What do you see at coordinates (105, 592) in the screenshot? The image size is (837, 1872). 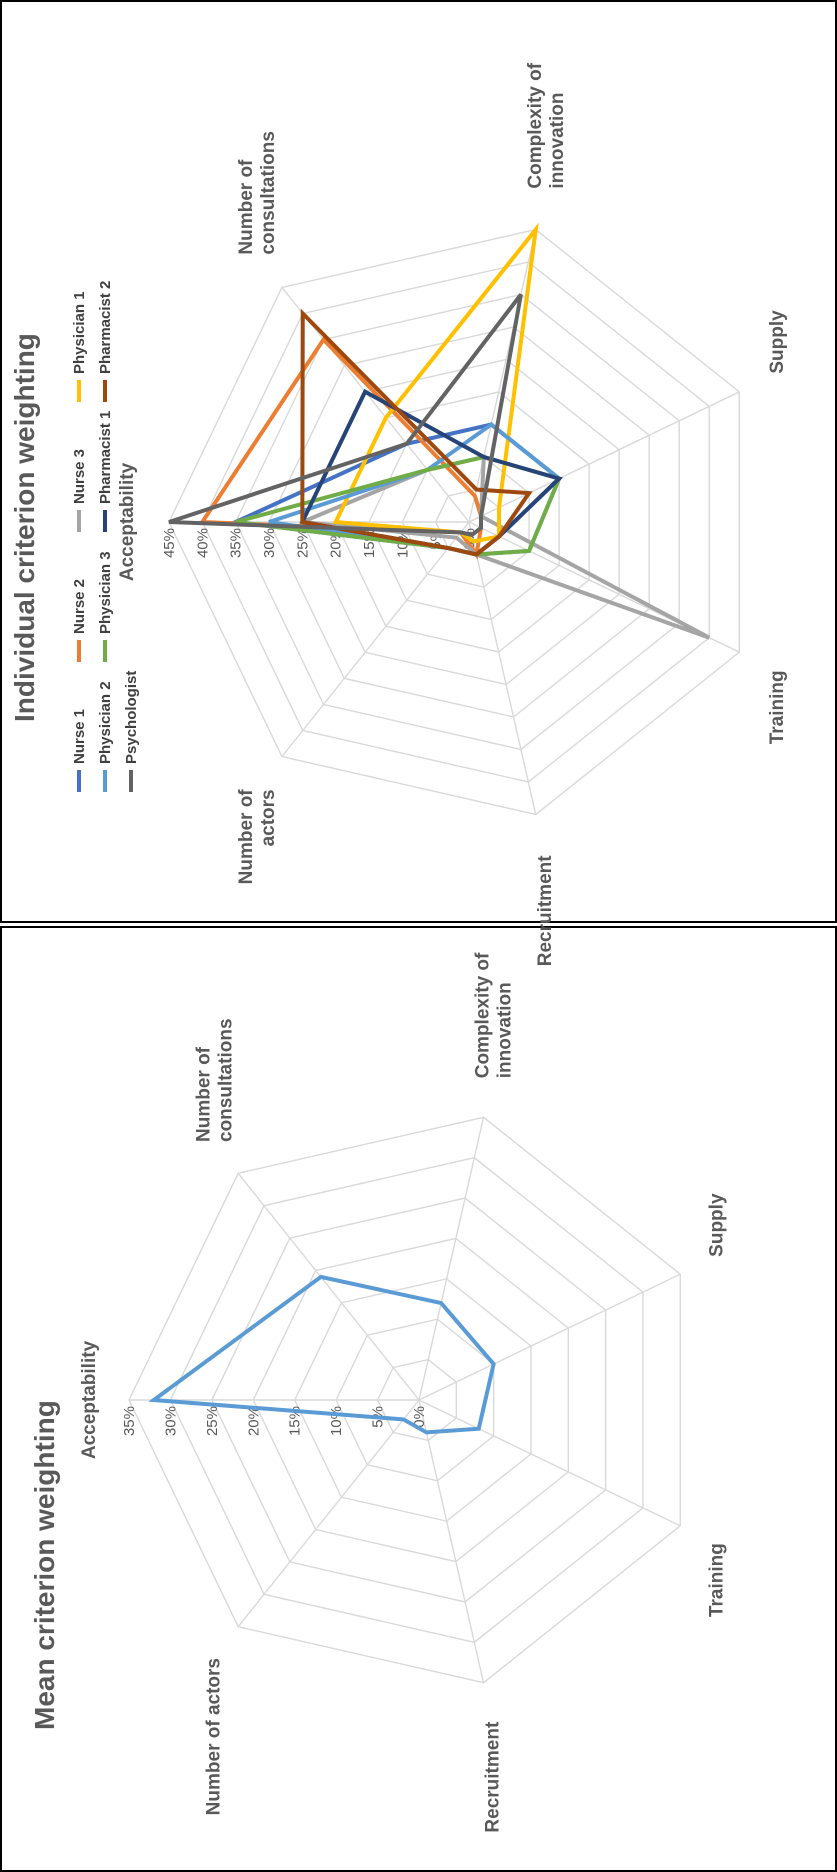 I see `legend-item-physician-3: Physician 3` at bounding box center [105, 592].